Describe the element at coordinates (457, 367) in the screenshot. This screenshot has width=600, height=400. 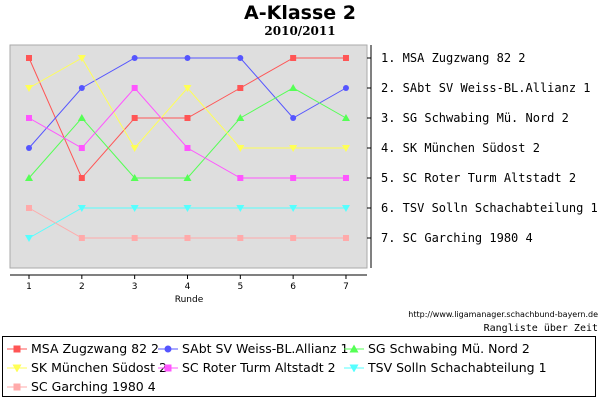
I see `legend-label: TSV Solln Schachabteilung 1` at that location.